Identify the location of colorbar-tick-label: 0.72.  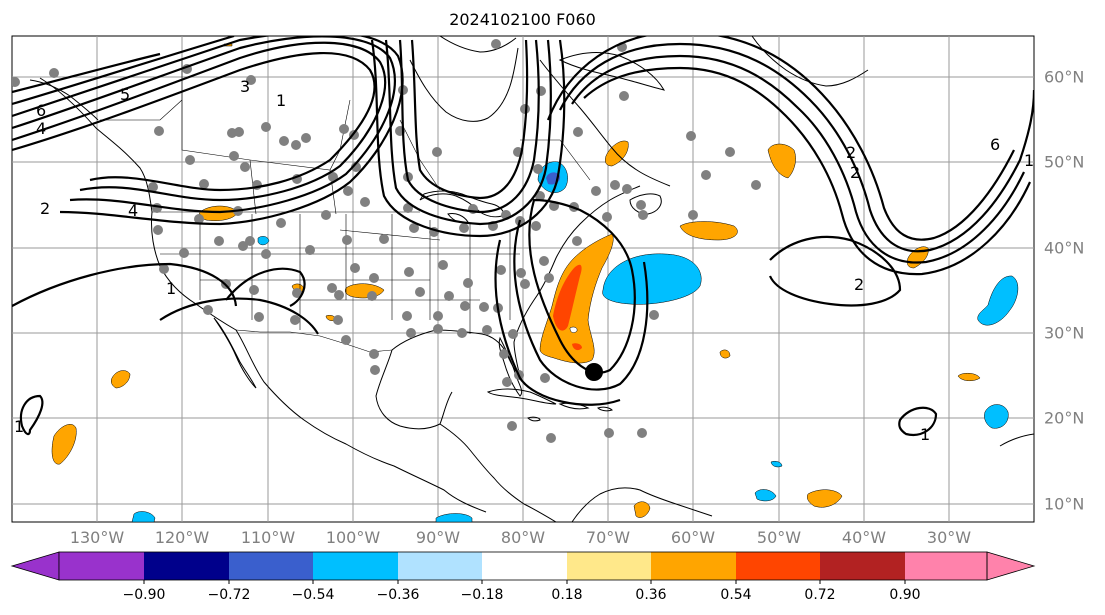
(820, 595).